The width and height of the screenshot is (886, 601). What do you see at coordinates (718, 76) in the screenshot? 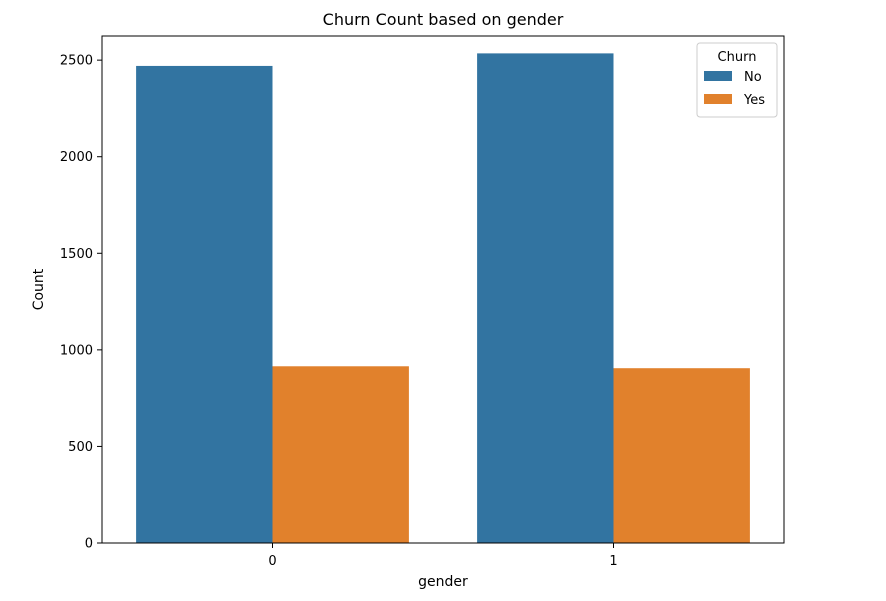
I see `legend-swatch-no` at bounding box center [718, 76].